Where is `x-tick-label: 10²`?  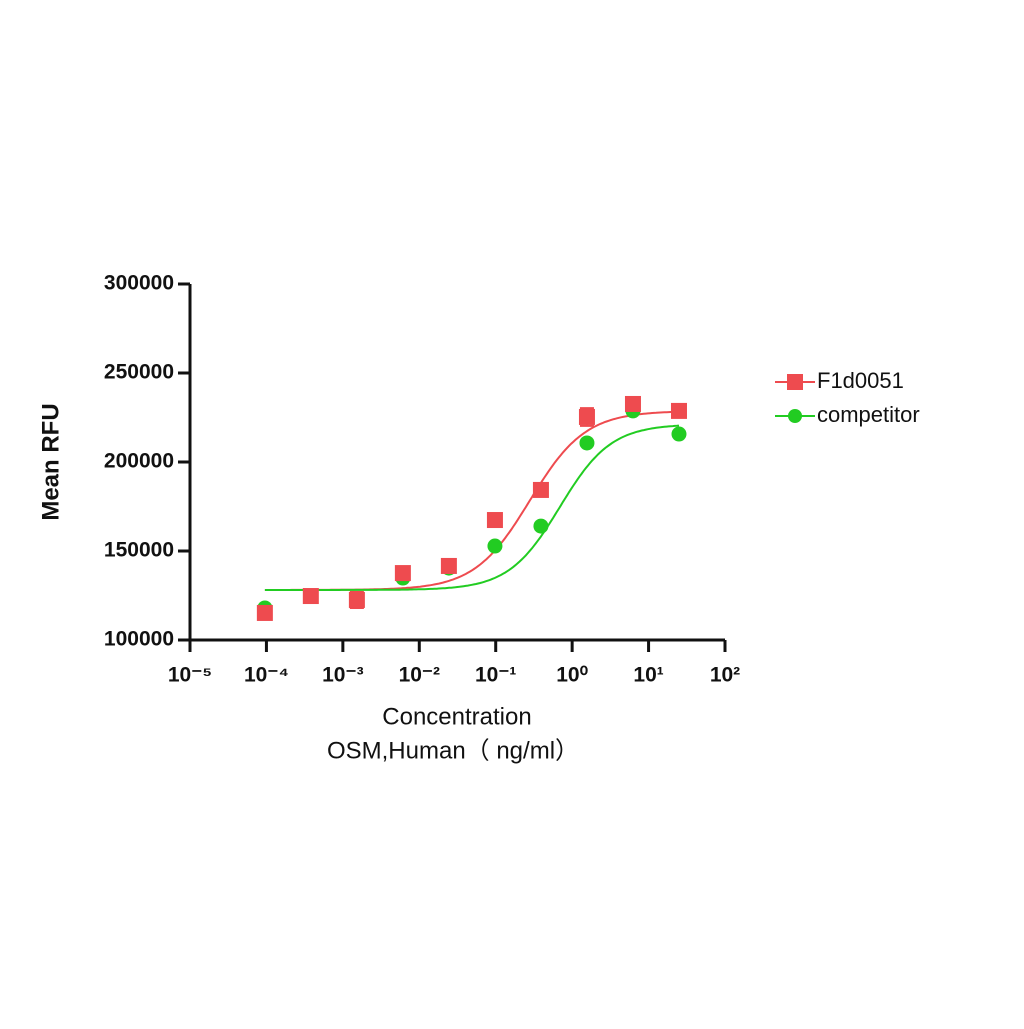
x-tick-label: 10² is located at coordinates (725, 675).